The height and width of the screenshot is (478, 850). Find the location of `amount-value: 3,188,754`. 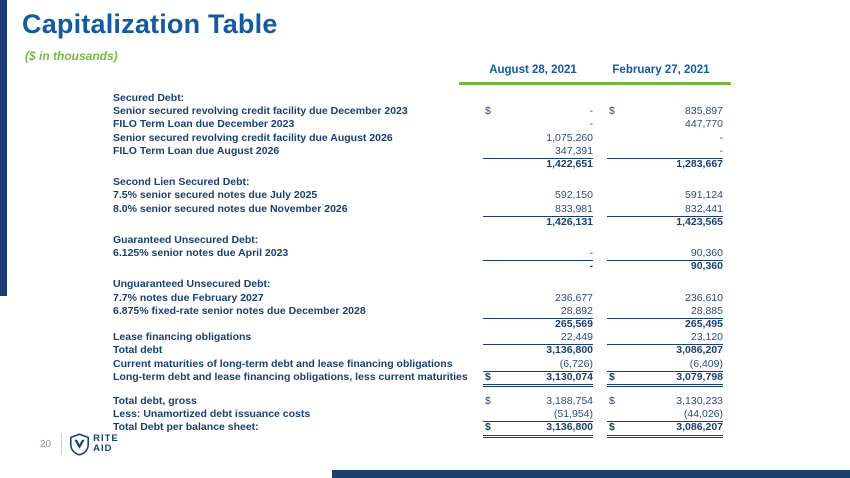

amount-value: 3,188,754 is located at coordinates (569, 400).